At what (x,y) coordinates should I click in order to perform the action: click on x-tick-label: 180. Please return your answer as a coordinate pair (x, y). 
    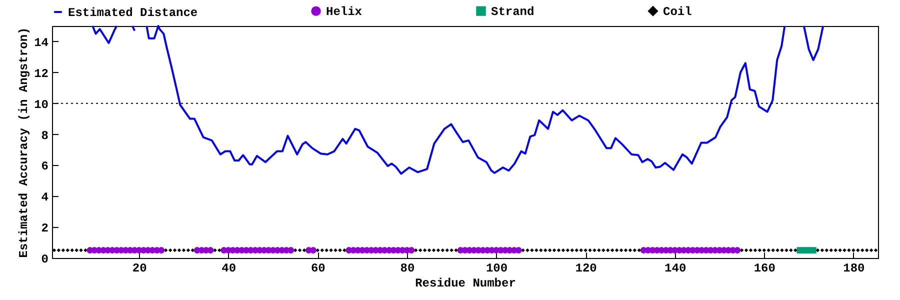
    Looking at the image, I should click on (854, 269).